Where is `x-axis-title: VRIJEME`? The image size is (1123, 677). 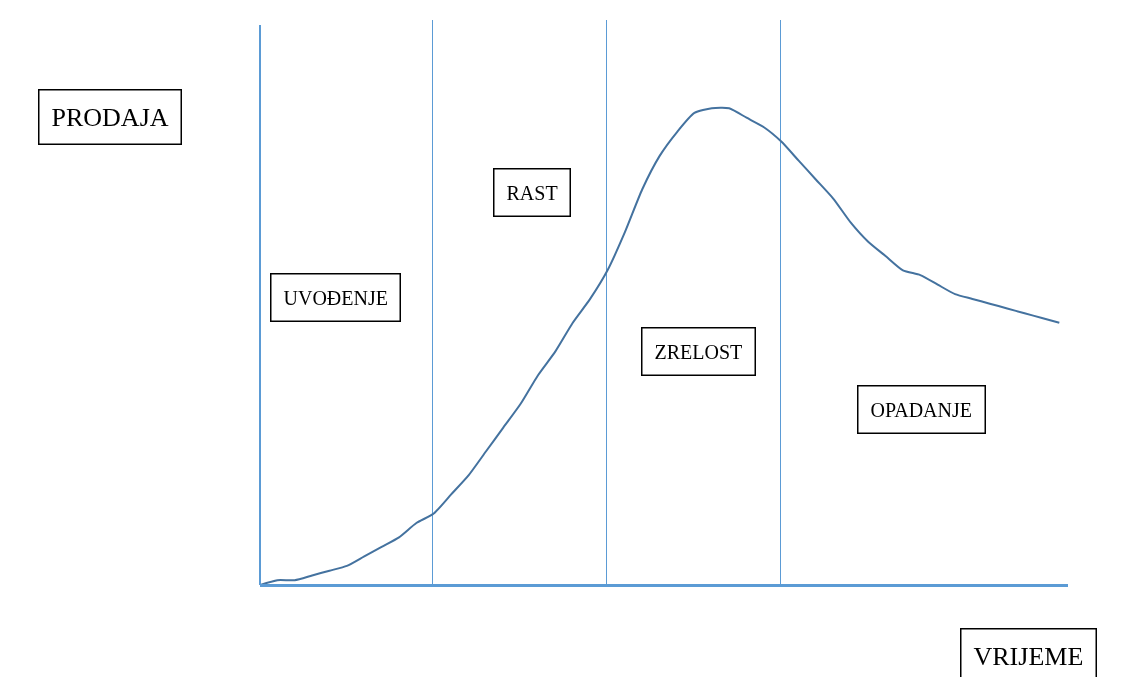 x-axis-title: VRIJEME is located at coordinates (1028, 656).